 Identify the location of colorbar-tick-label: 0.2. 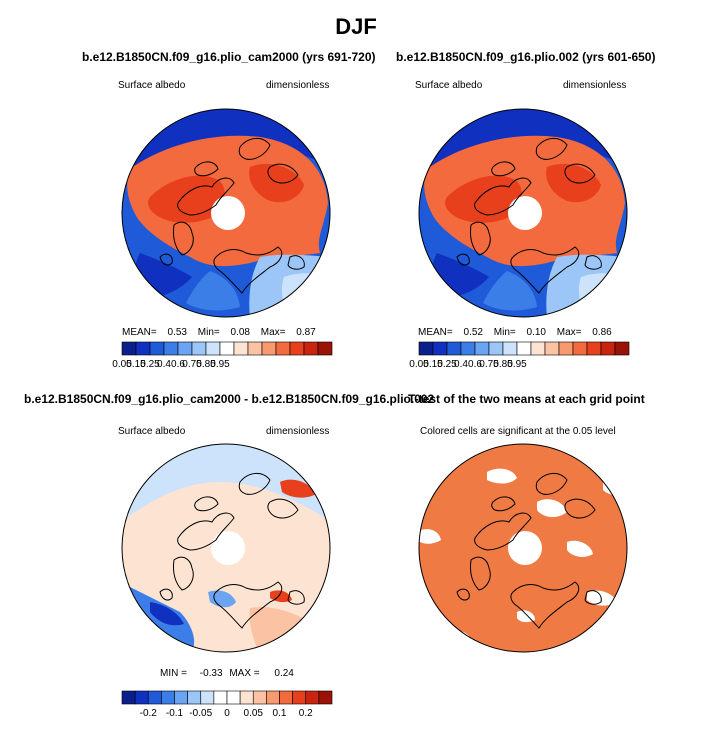
(306, 713).